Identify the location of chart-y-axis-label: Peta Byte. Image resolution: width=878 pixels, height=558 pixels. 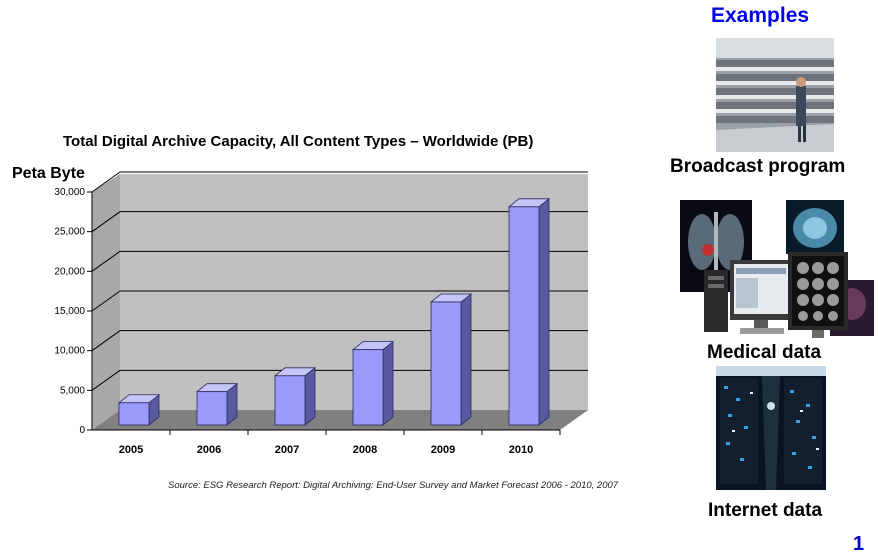
(48, 173).